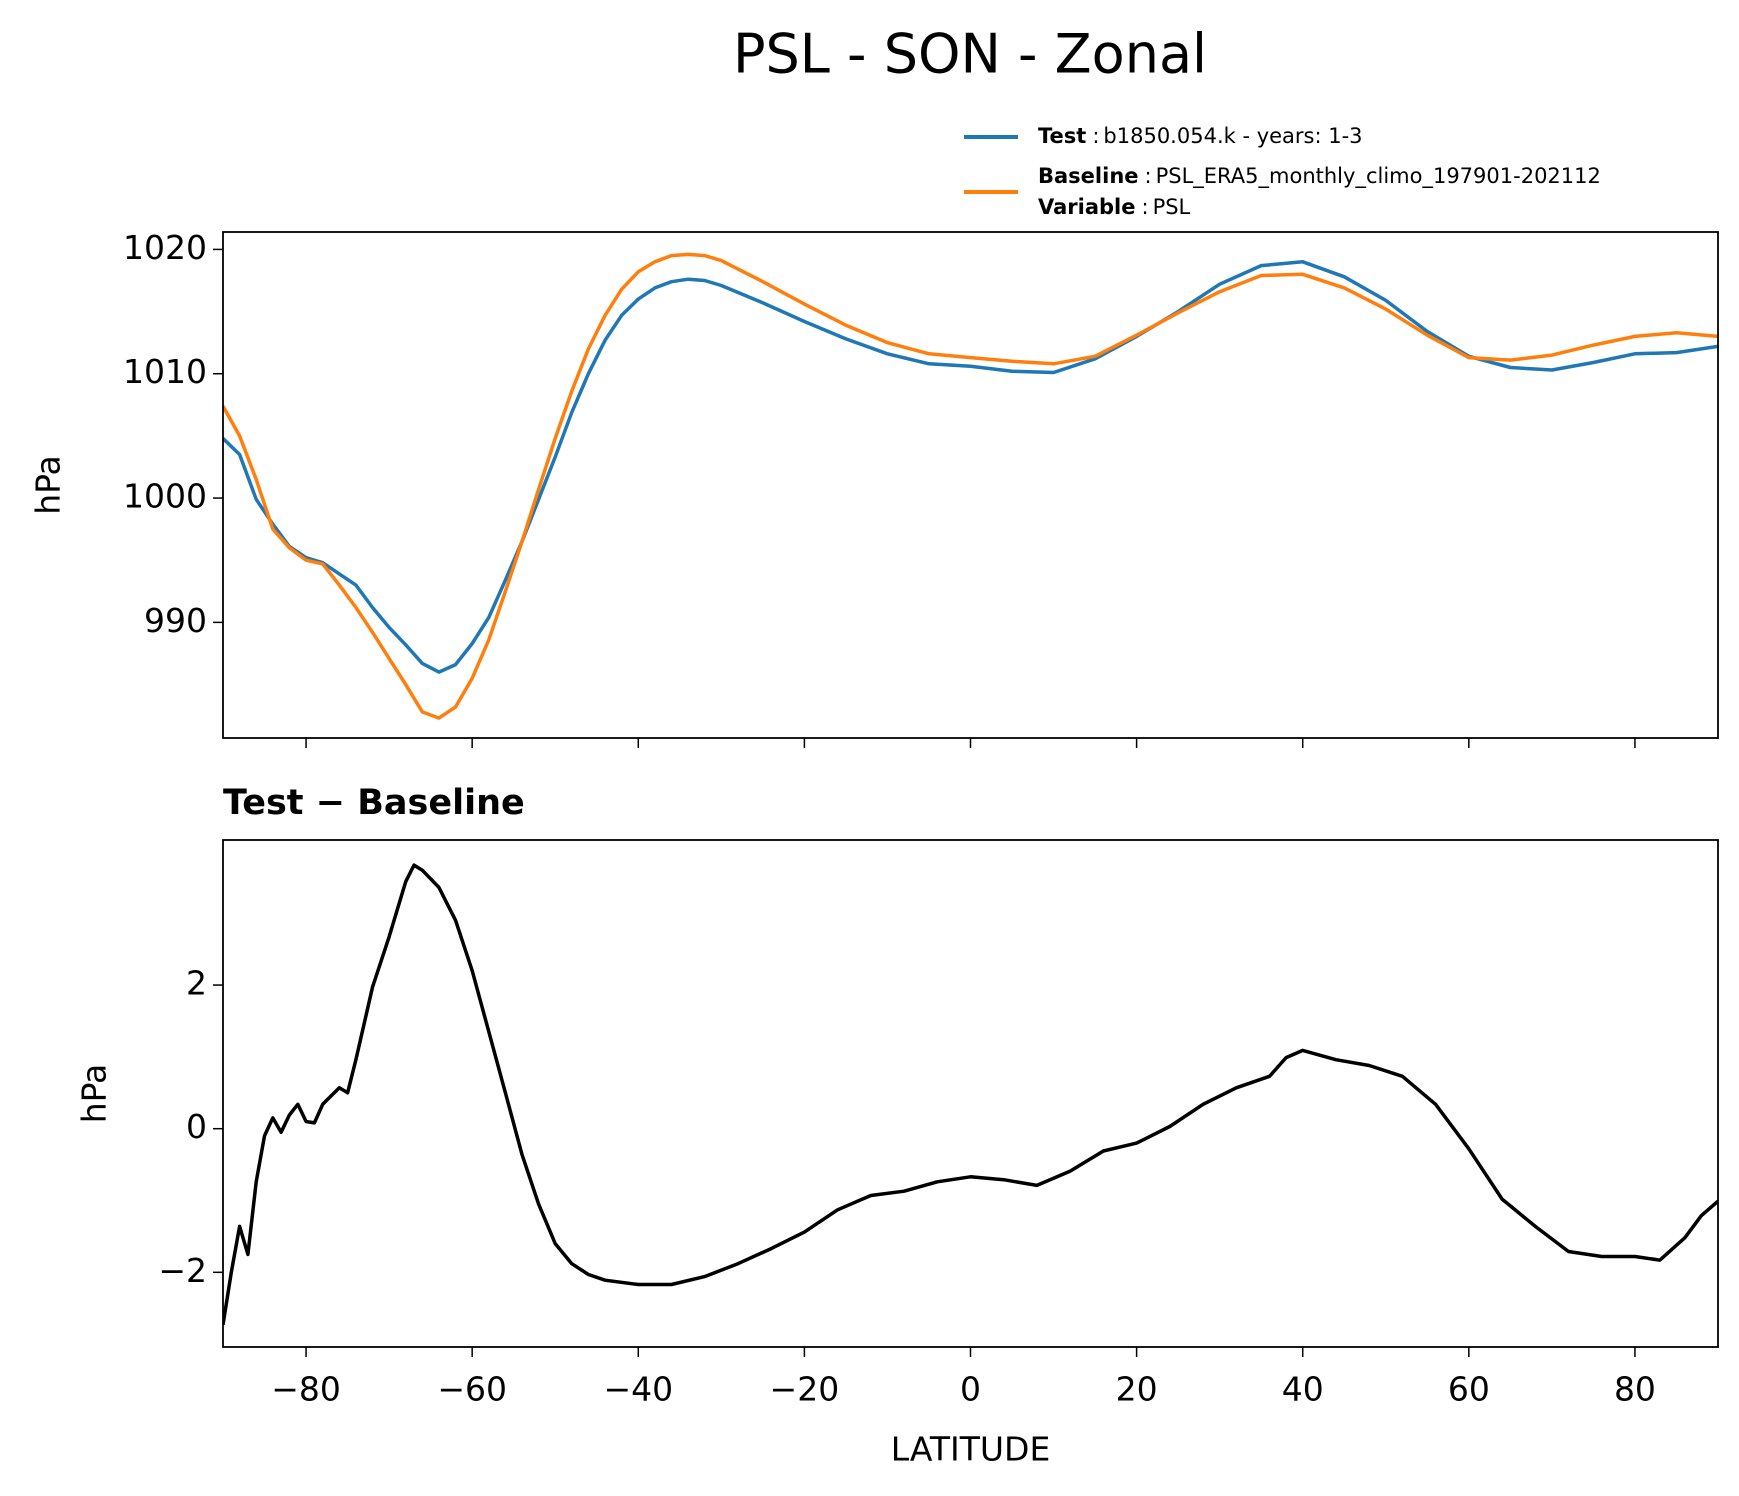 The image size is (1739, 1496). I want to click on legend-extra: Variable: PSL, so click(1114, 207).